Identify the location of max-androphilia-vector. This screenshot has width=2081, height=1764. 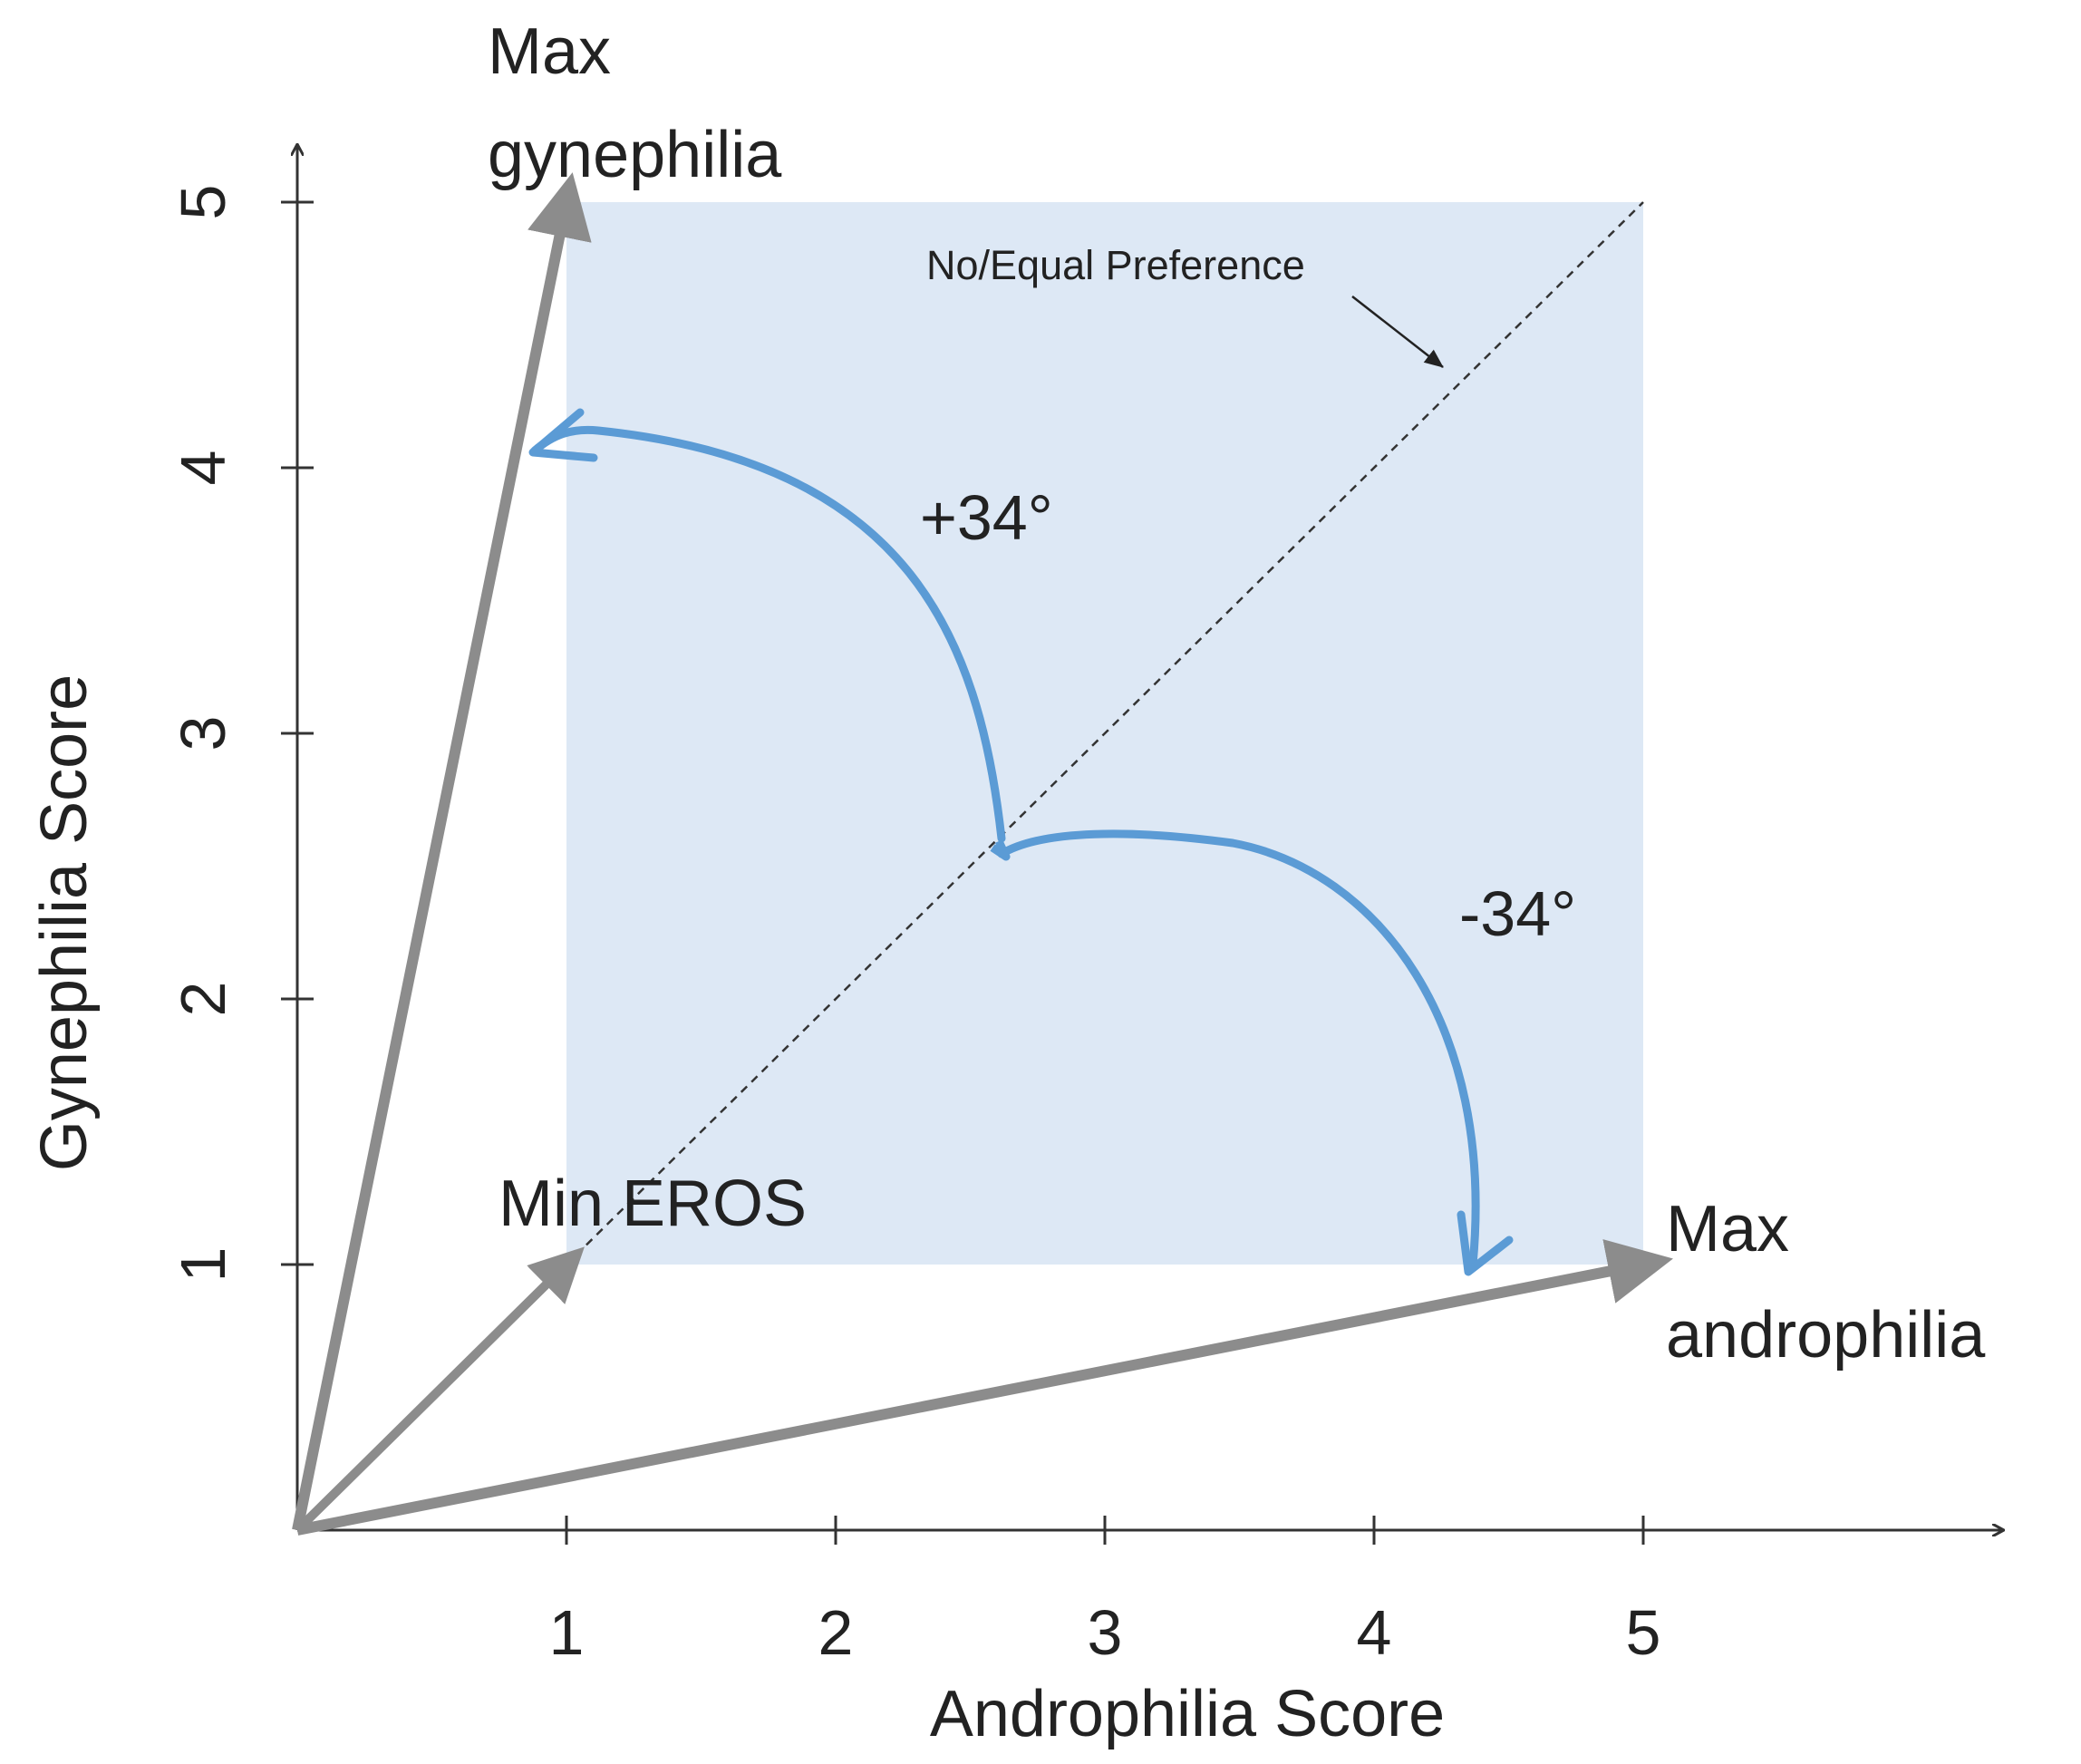
(984, 1387).